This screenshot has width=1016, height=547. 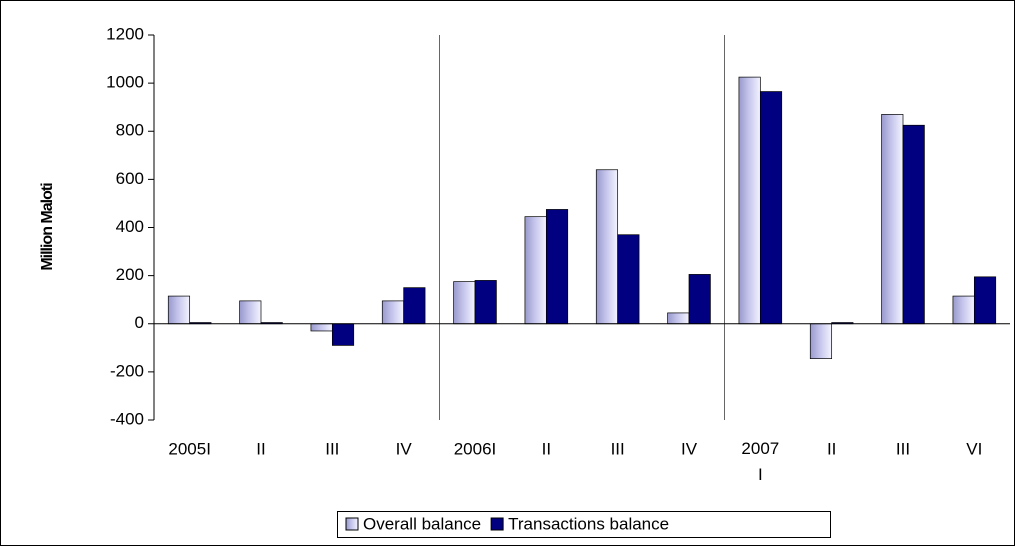 I want to click on x-tick-line: I, so click(x=760, y=474).